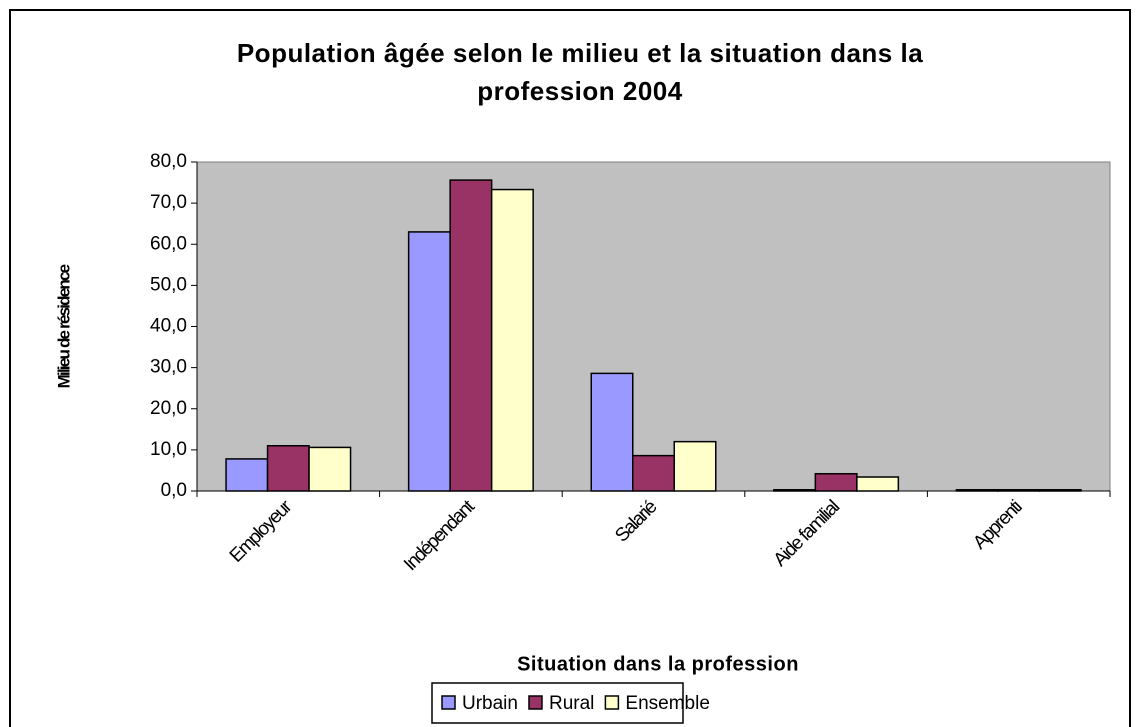  I want to click on legend-label: Rural, so click(571, 703).